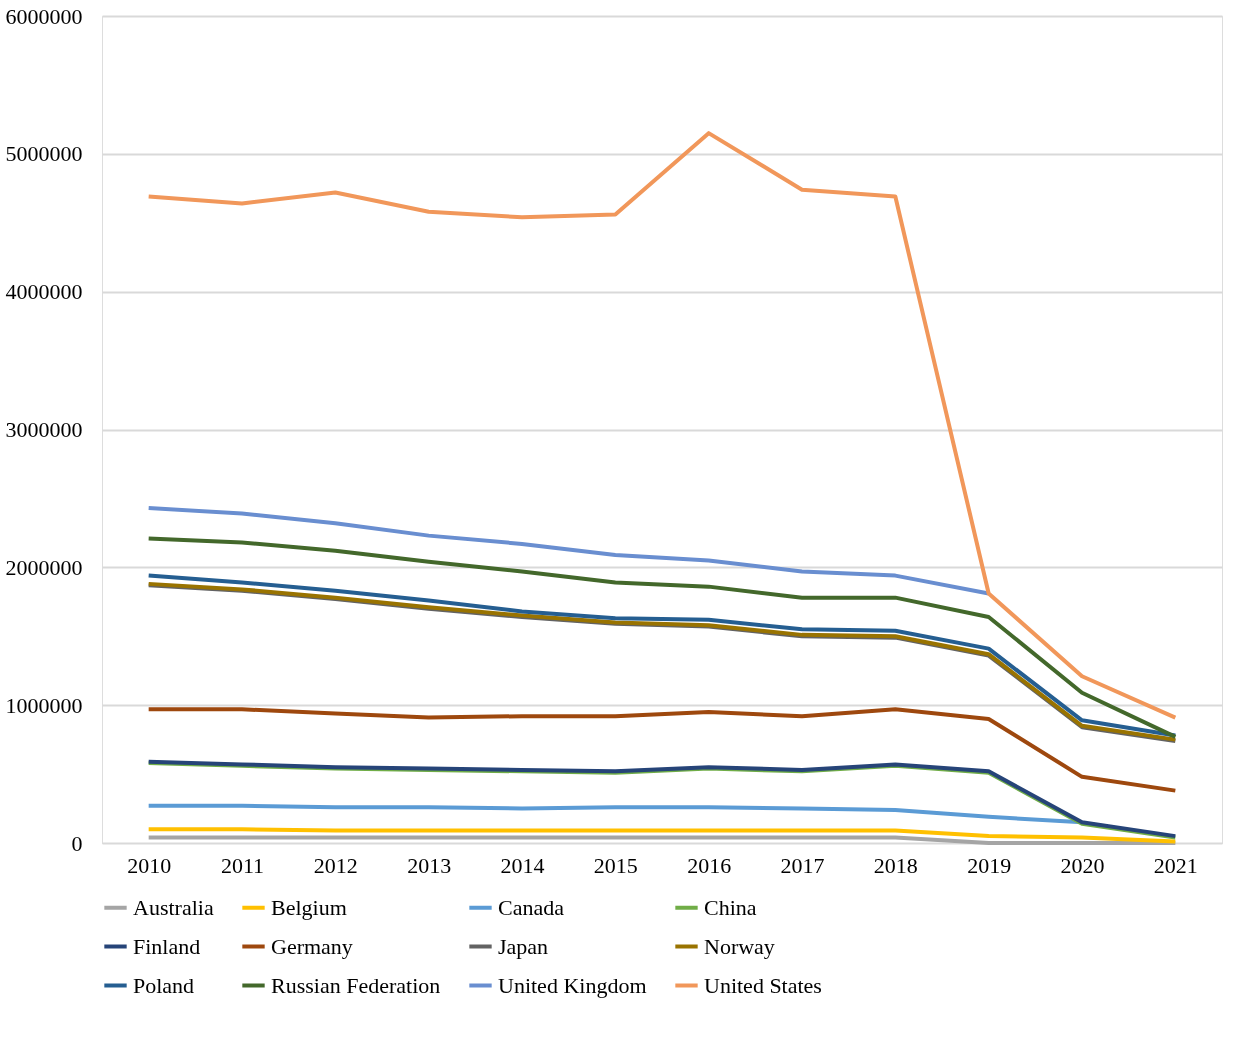 Image resolution: width=1242 pixels, height=1039 pixels. I want to click on x-tick-label: 2010, so click(149, 865).